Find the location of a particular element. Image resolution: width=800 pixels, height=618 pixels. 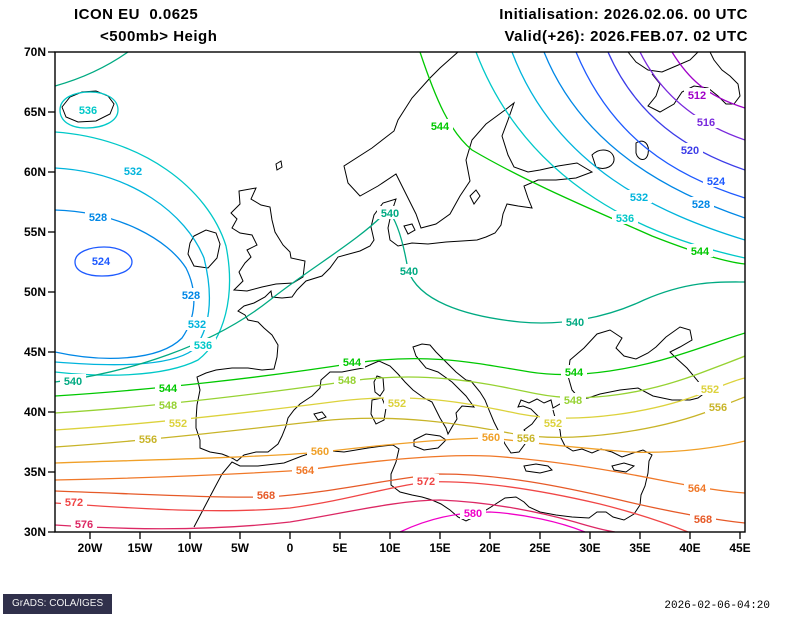

valid-time-label: Valid(+26): 2026.FEB.07. 02 UTC is located at coordinates (626, 36).